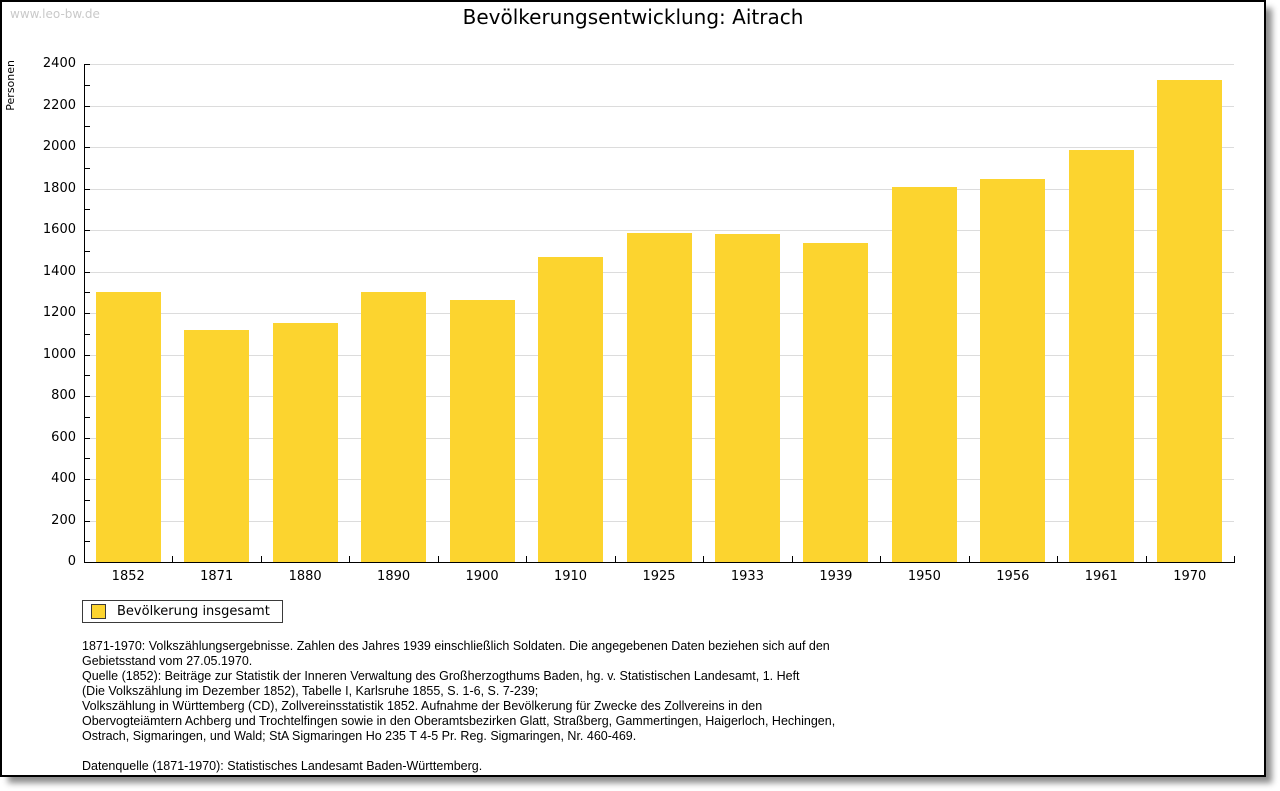 The width and height of the screenshot is (1280, 791). Describe the element at coordinates (98, 611) in the screenshot. I see `legend-swatch-icon` at that location.